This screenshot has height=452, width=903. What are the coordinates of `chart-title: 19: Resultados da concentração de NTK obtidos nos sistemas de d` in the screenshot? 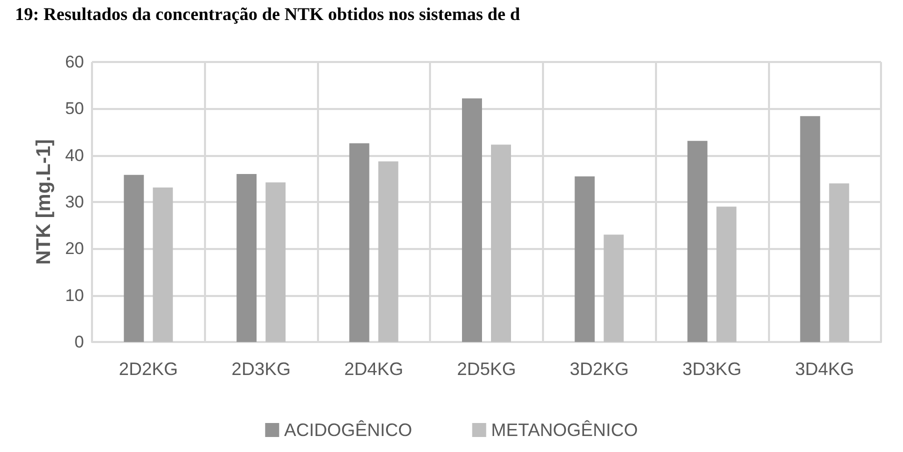 It's located at (267, 14).